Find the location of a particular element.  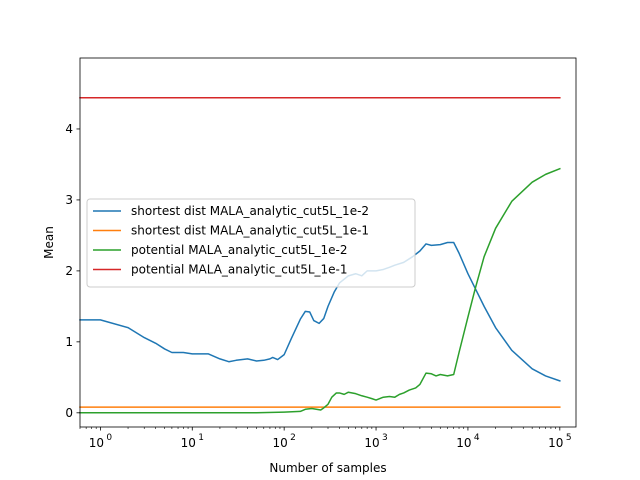

y-tick-label: 2 is located at coordinates (69, 271).